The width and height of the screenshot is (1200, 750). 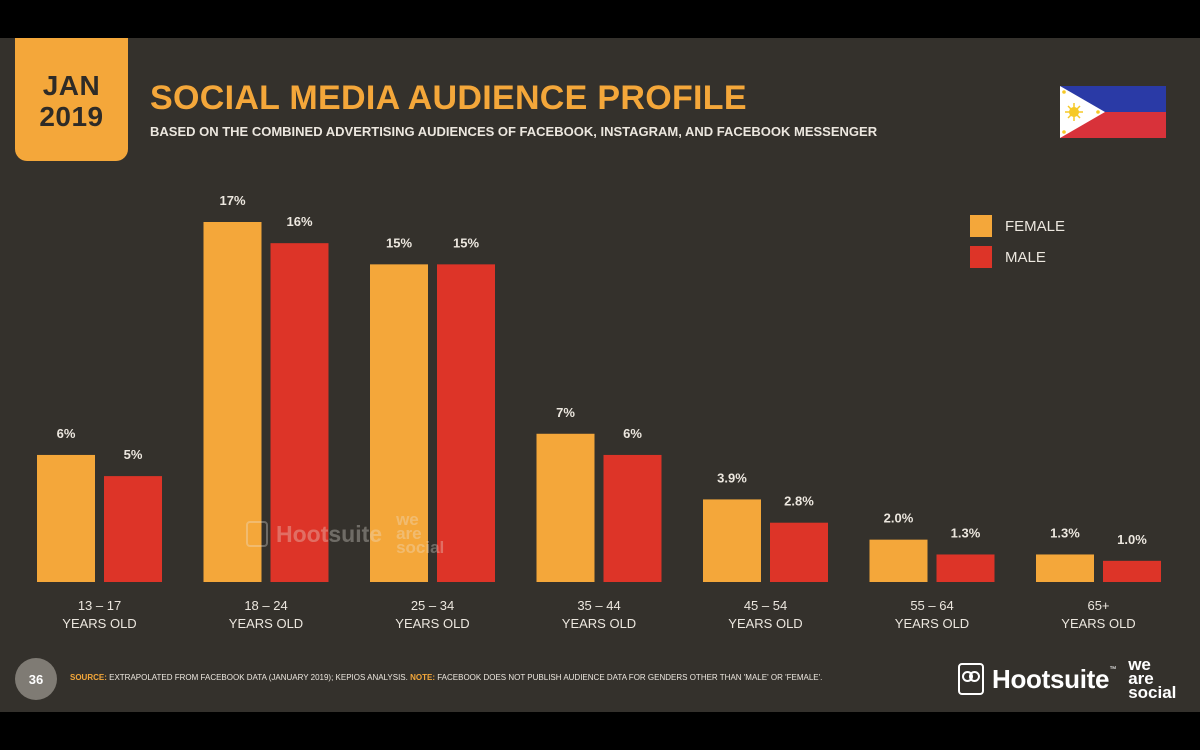 I want to click on legend-label-female: FEMALE, so click(x=1035, y=226).